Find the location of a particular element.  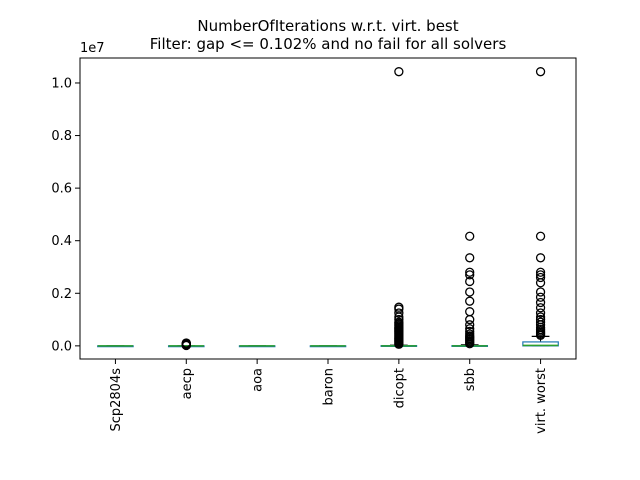

y-tick-label: 0.8 is located at coordinates (61, 136).